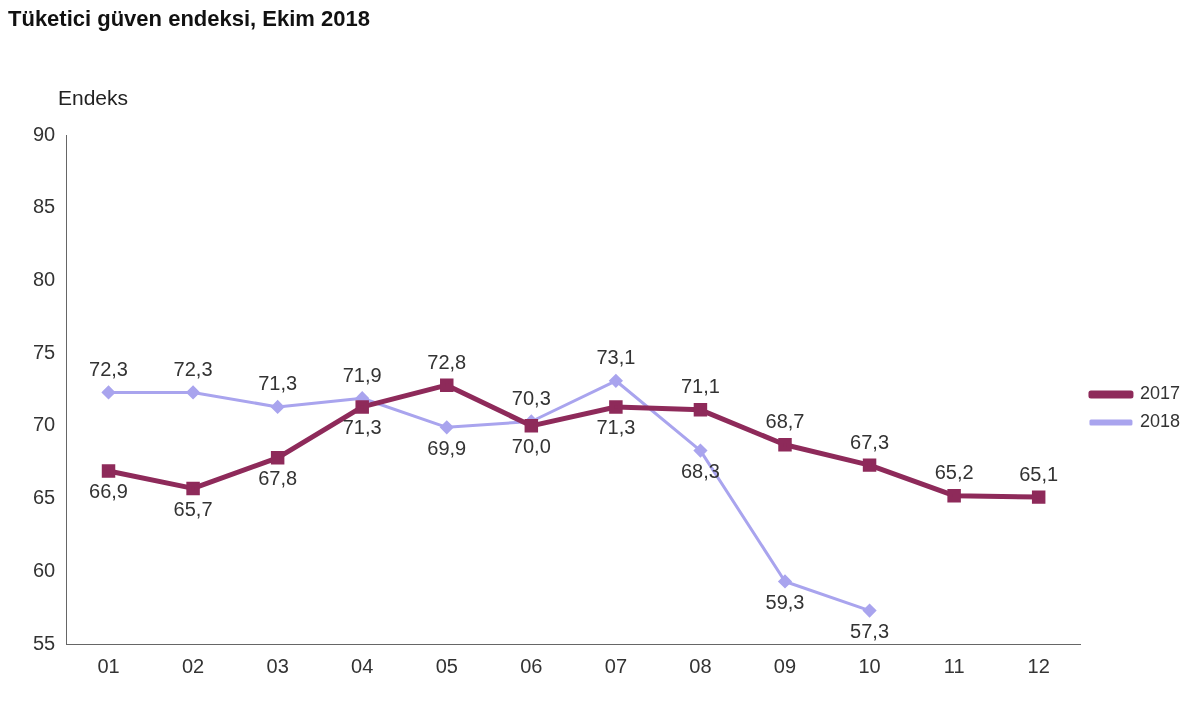  What do you see at coordinates (108, 665) in the screenshot?
I see `x-tick-label: 01` at bounding box center [108, 665].